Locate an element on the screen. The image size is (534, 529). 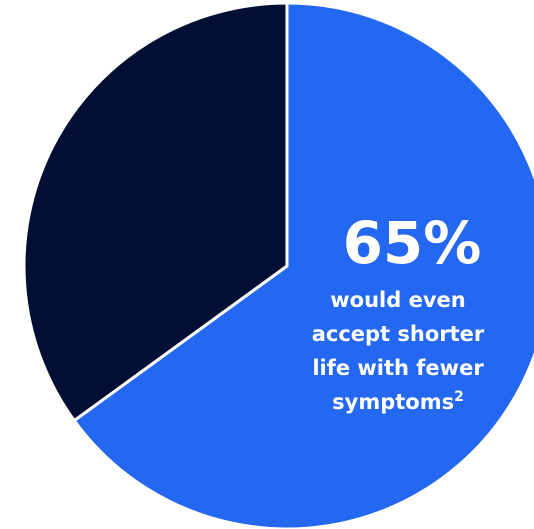
callout-line-4-text: symptoms is located at coordinates (393, 402).